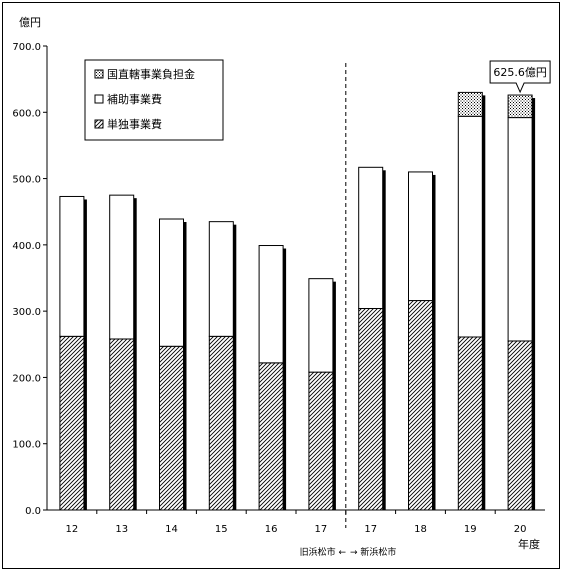  I want to click on legend: 国直轄事業負担金 補助事業費 単独事業費, so click(154, 100).